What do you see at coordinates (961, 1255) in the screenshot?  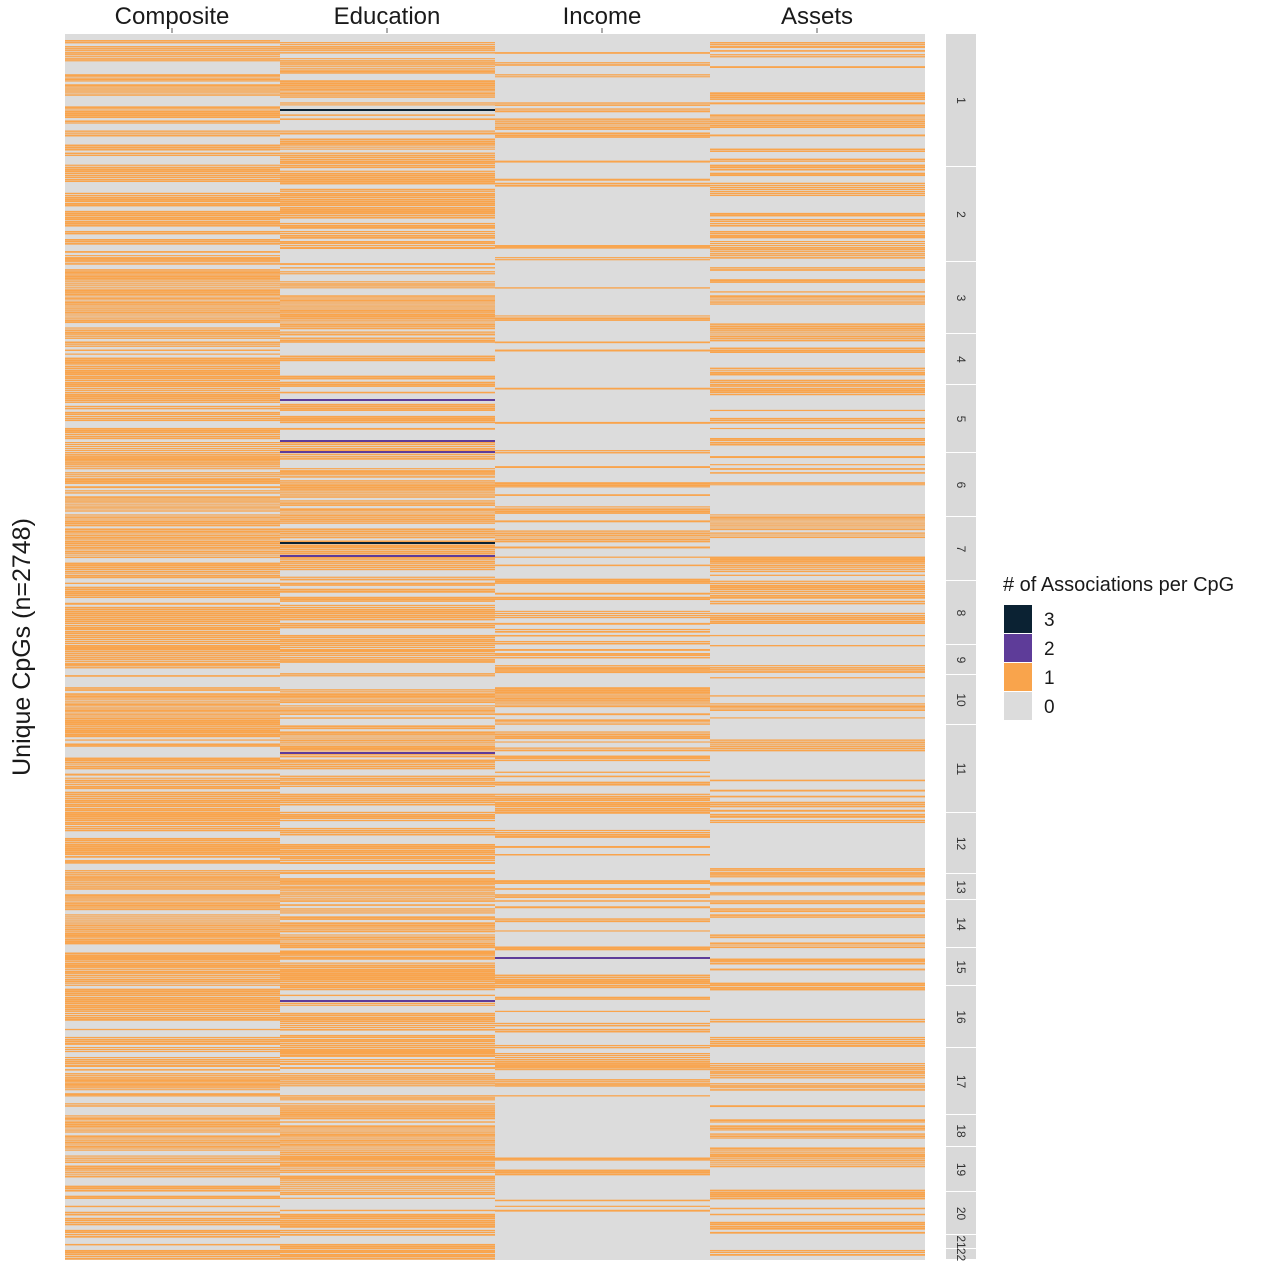 I see `chromosome-label: 22` at bounding box center [961, 1255].